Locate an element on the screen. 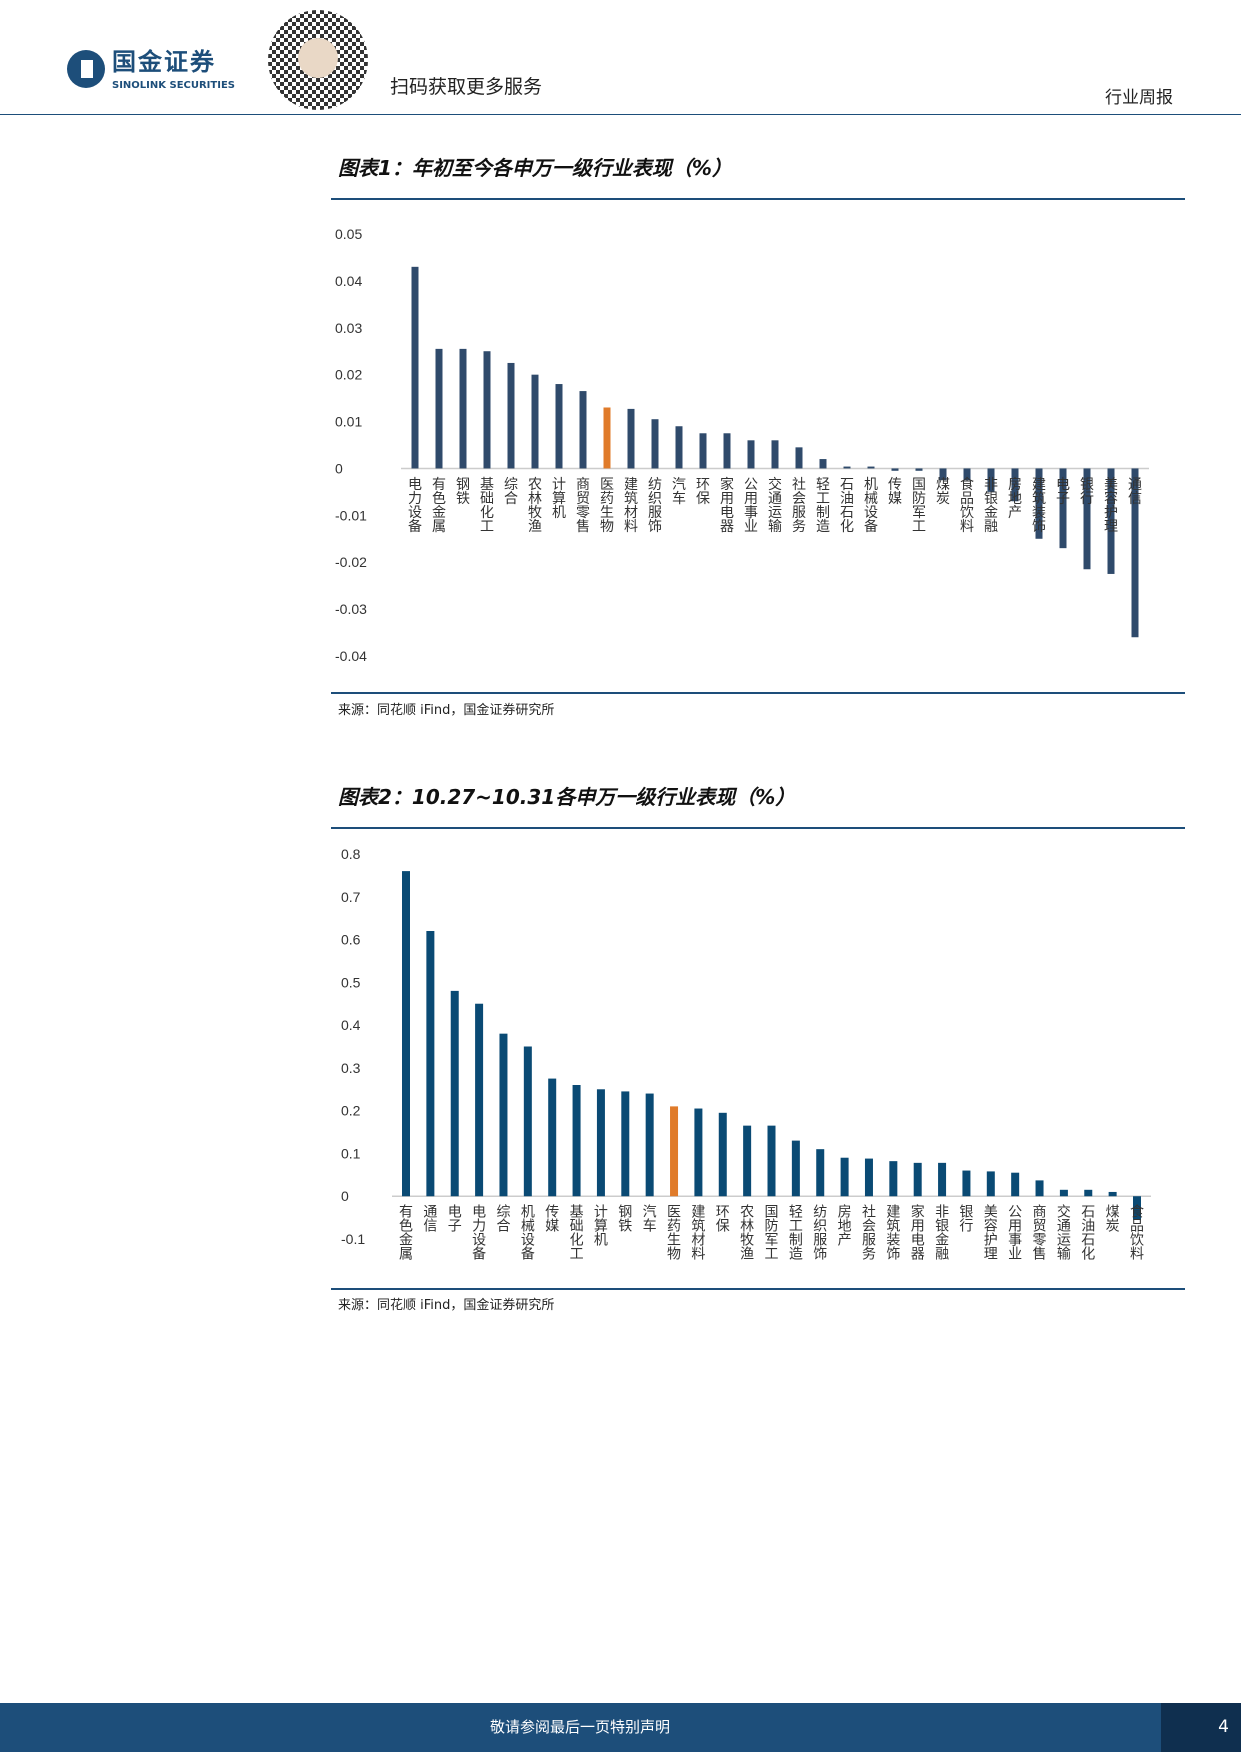 The width and height of the screenshot is (1241, 1755). x-tick-label: 传媒 is located at coordinates (895, 490).